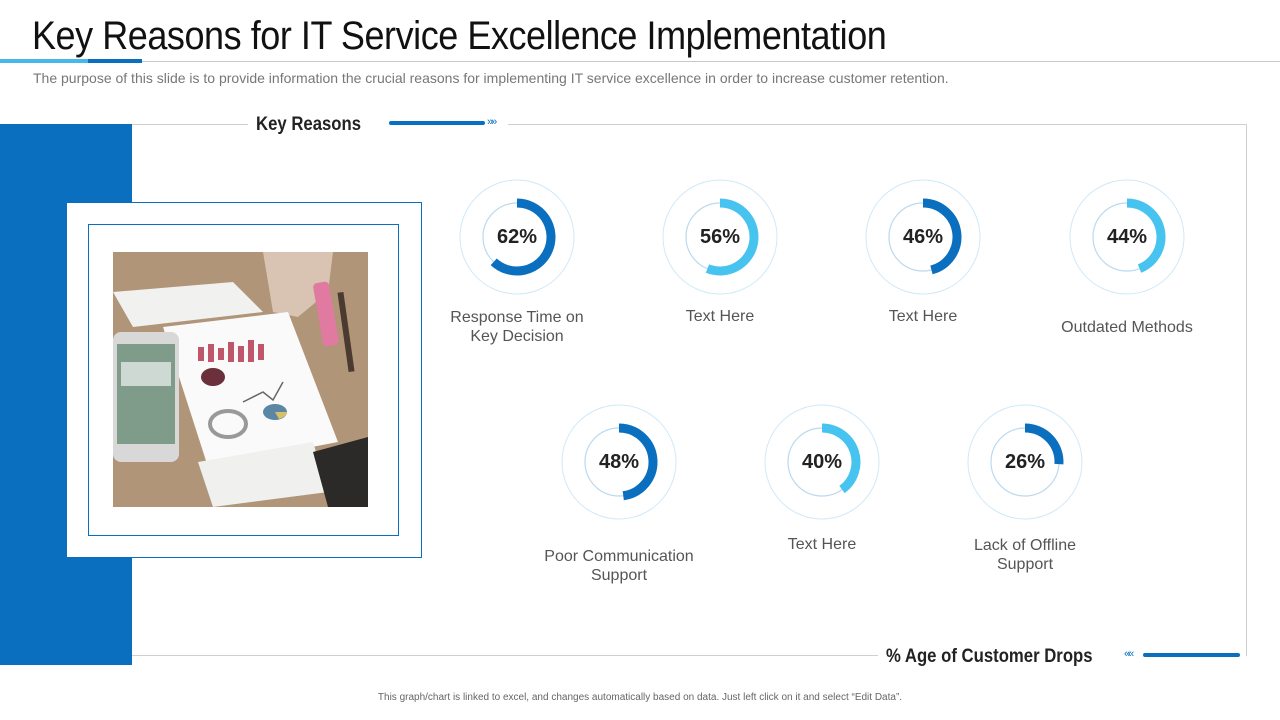 Image resolution: width=1280 pixels, height=720 pixels. Describe the element at coordinates (517, 336) in the screenshot. I see `gauge-caption-line: Key Decision` at that location.